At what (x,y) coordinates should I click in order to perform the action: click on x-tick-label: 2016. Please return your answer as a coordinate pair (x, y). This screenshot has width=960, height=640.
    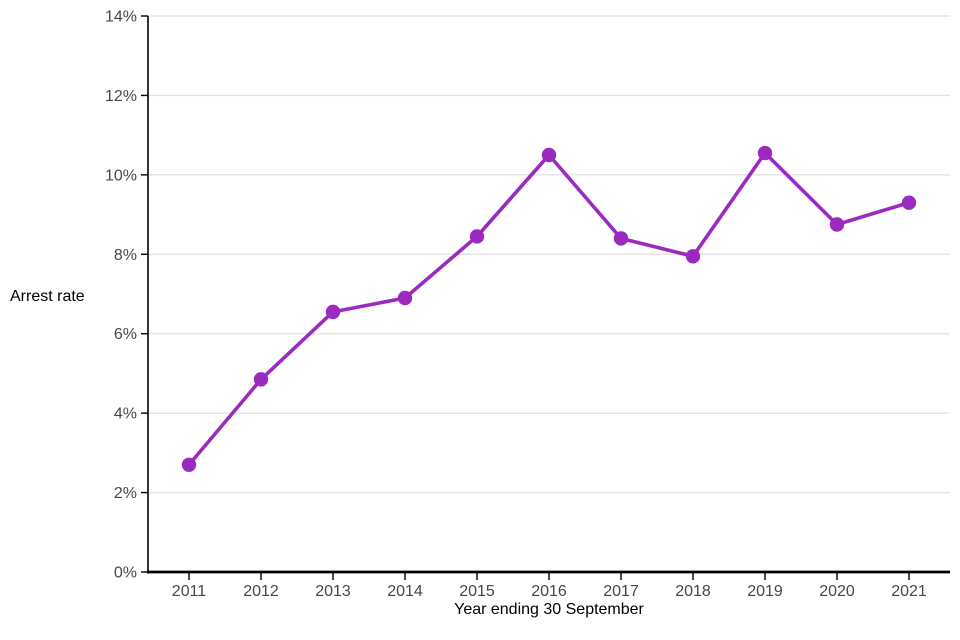
    Looking at the image, I should click on (549, 591).